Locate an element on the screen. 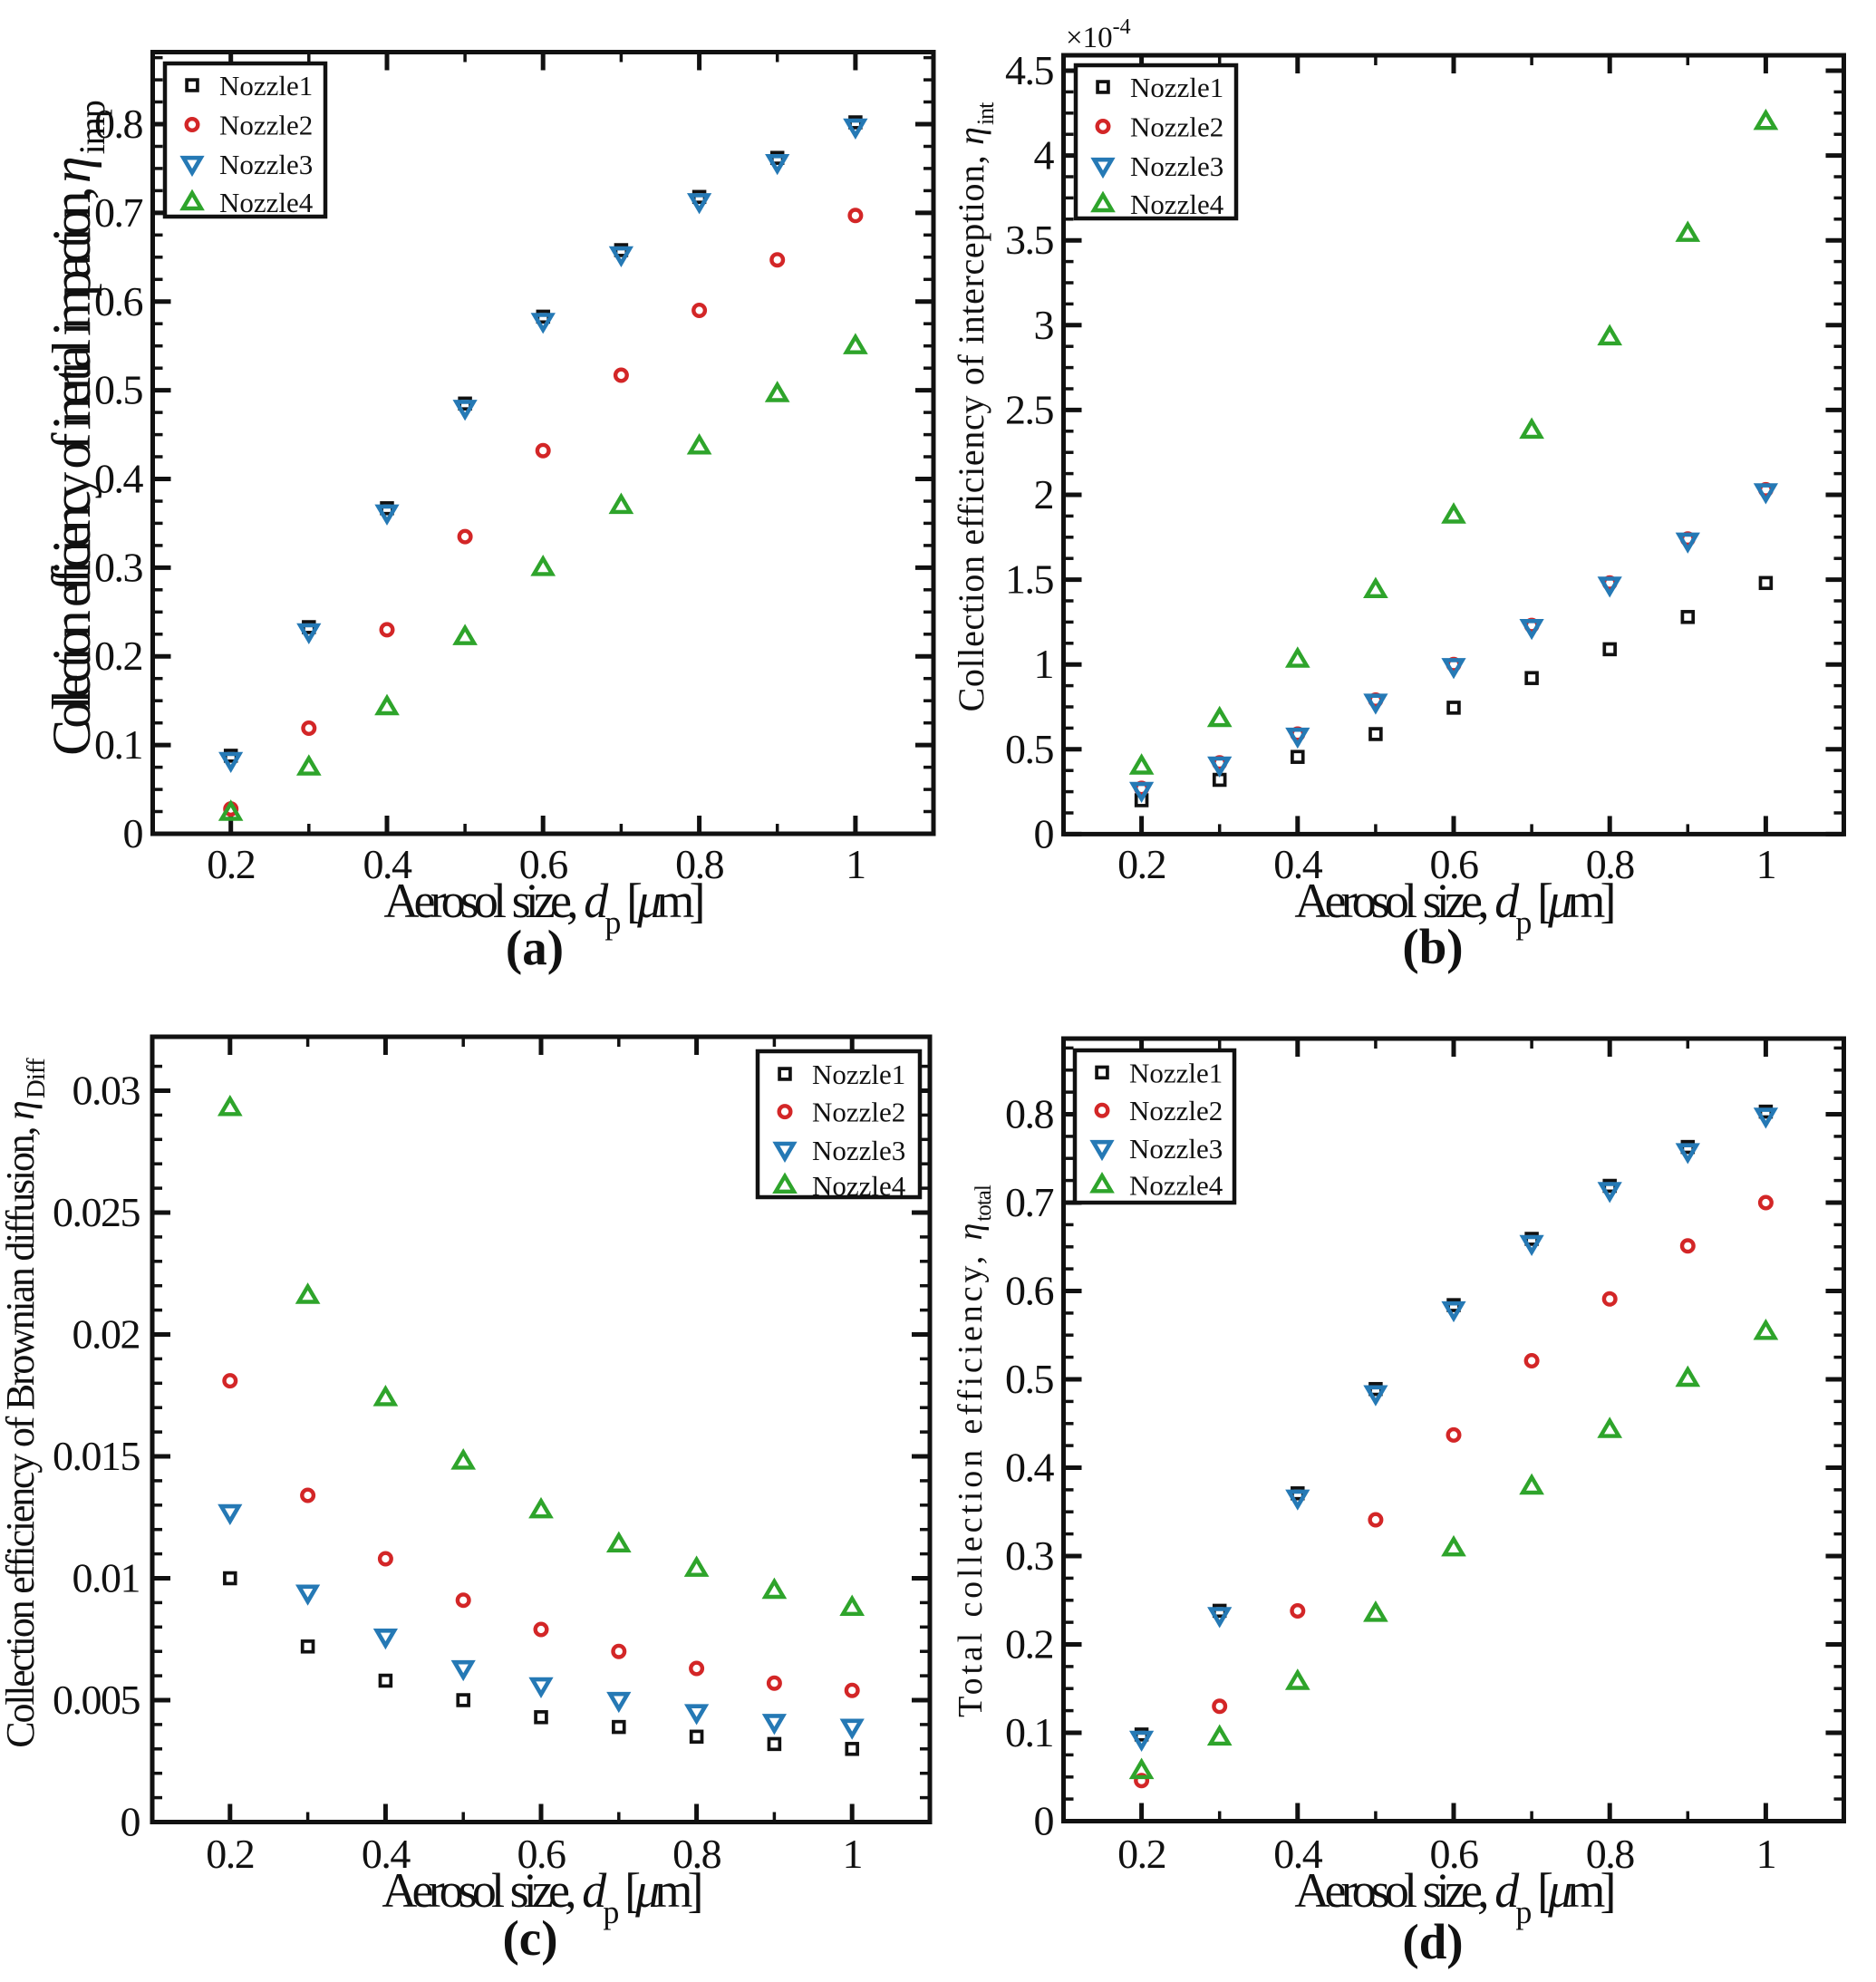 The height and width of the screenshot is (1982, 1876). svg-text: 0.015 is located at coordinates (96, 1456).